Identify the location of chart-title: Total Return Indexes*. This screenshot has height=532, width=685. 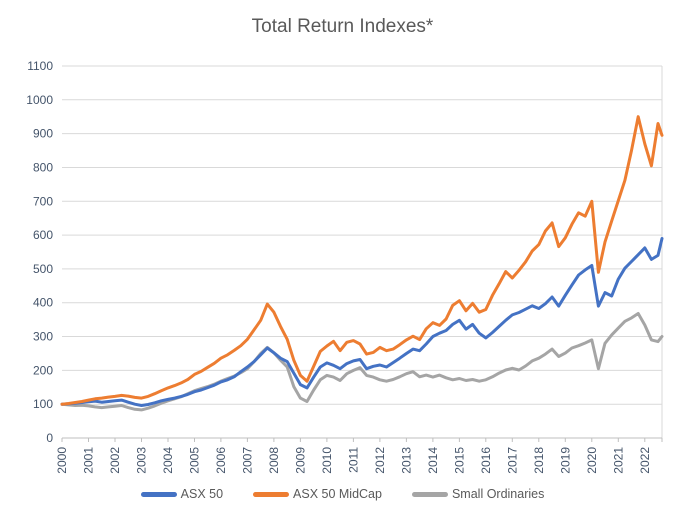
(342, 26).